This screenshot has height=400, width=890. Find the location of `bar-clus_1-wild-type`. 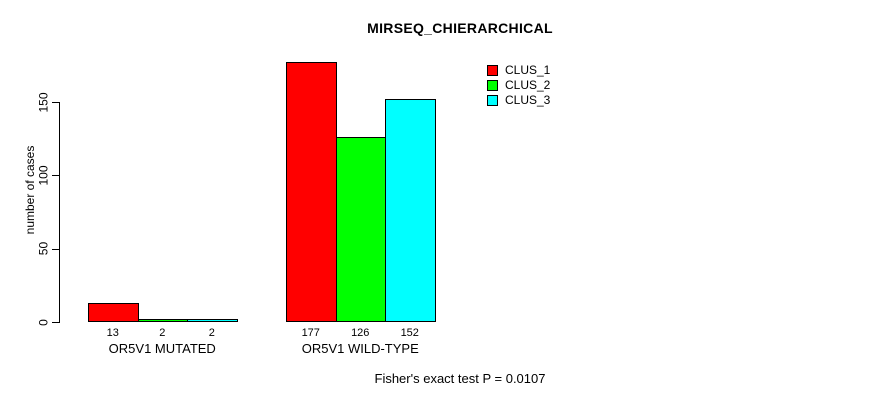

bar-clus_1-wild-type is located at coordinates (311, 192).